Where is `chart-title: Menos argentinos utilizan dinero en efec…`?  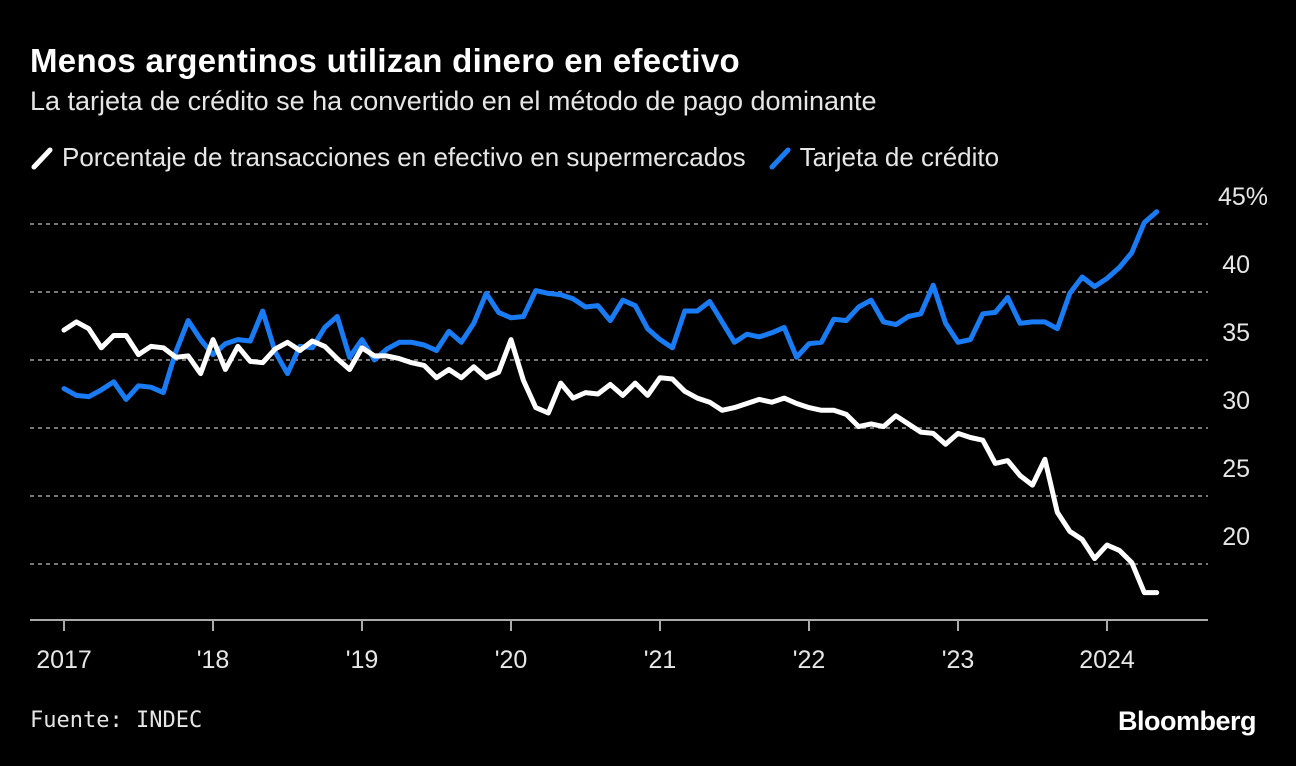
chart-title: Menos argentinos utilizan dinero en efec… is located at coordinates (385, 60).